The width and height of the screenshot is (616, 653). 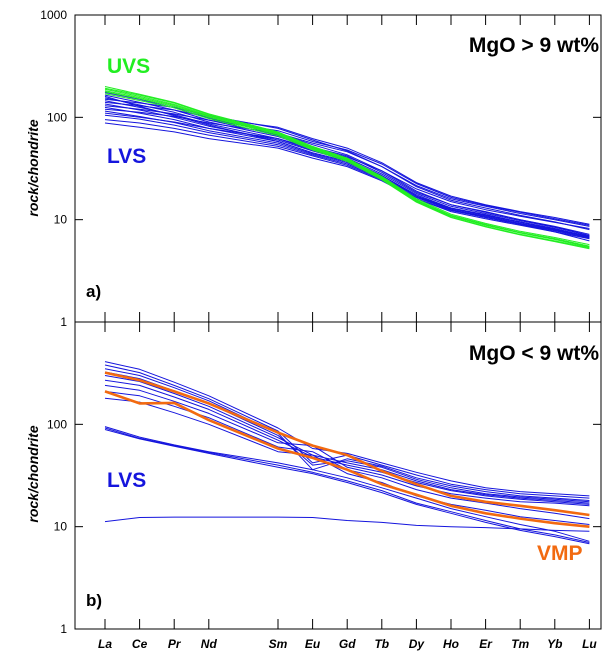 What do you see at coordinates (534, 353) in the screenshot?
I see `panel-b-title: MgO < 9 wt%` at bounding box center [534, 353].